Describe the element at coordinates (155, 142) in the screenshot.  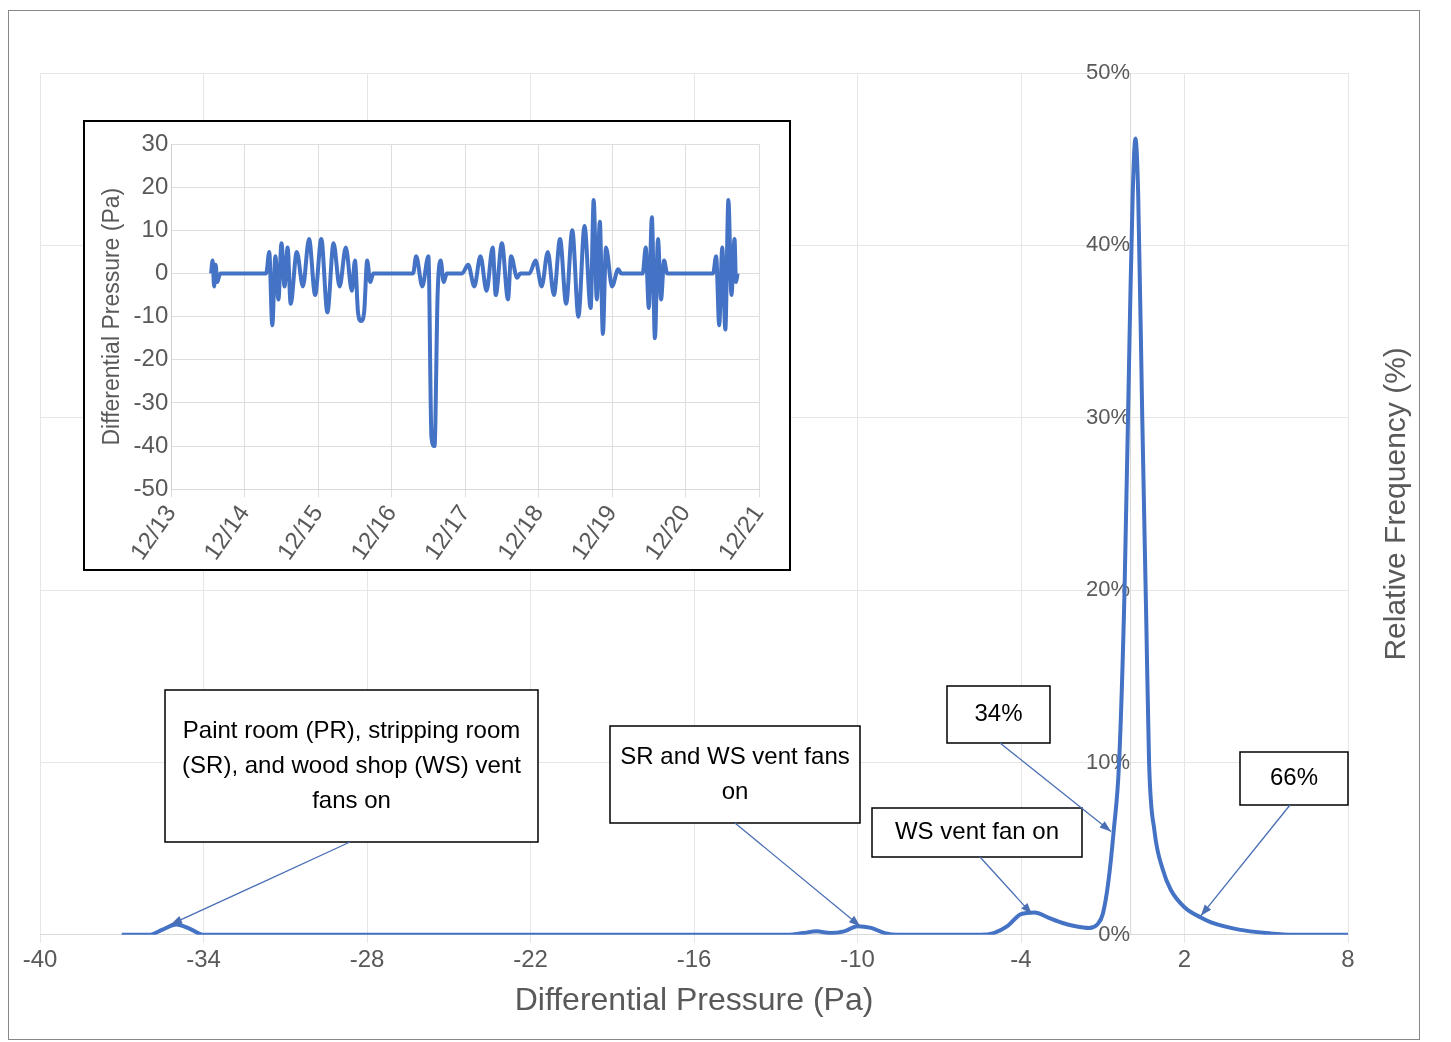
I see `y-tick-label: 30` at that location.